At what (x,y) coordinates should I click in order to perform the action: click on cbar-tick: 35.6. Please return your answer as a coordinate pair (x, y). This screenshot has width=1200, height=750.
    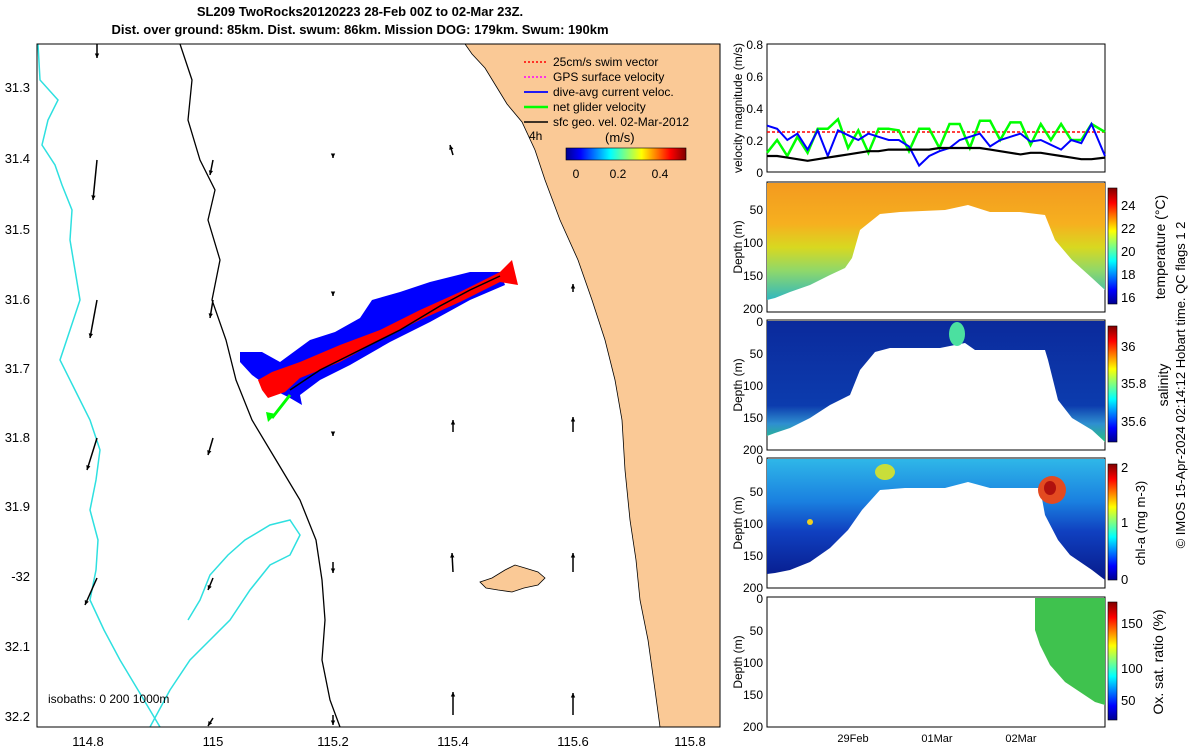
    Looking at the image, I should click on (1133, 421).